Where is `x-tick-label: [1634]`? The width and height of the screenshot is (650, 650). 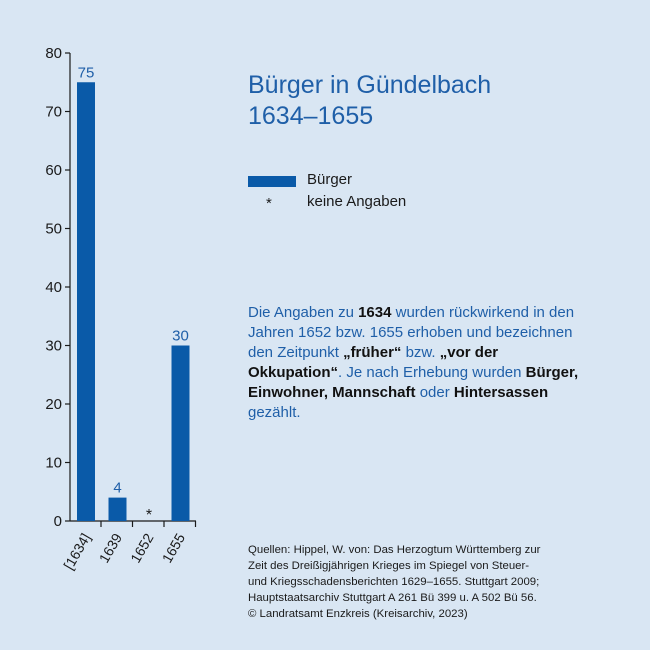 x-tick-label: [1634] is located at coordinates (76, 552).